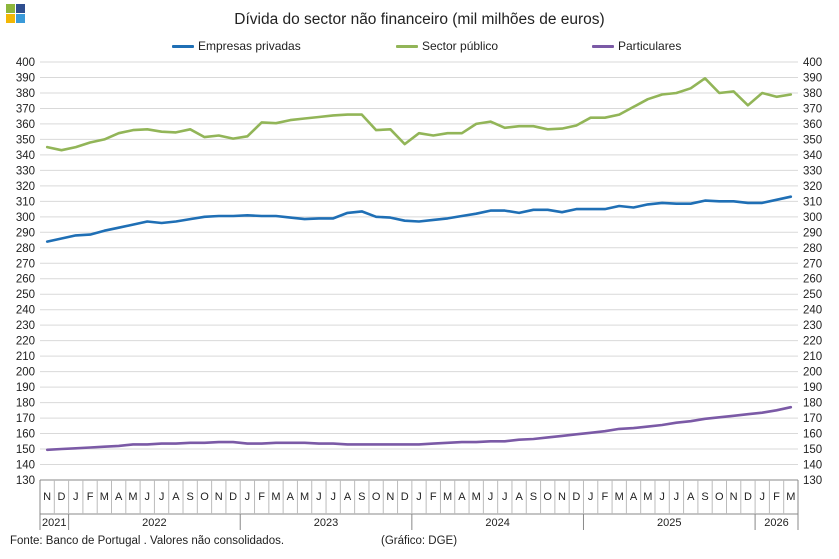 This screenshot has width=839, height=559. Describe the element at coordinates (25, 388) in the screenshot. I see `y-tick-label-left: 190` at that location.